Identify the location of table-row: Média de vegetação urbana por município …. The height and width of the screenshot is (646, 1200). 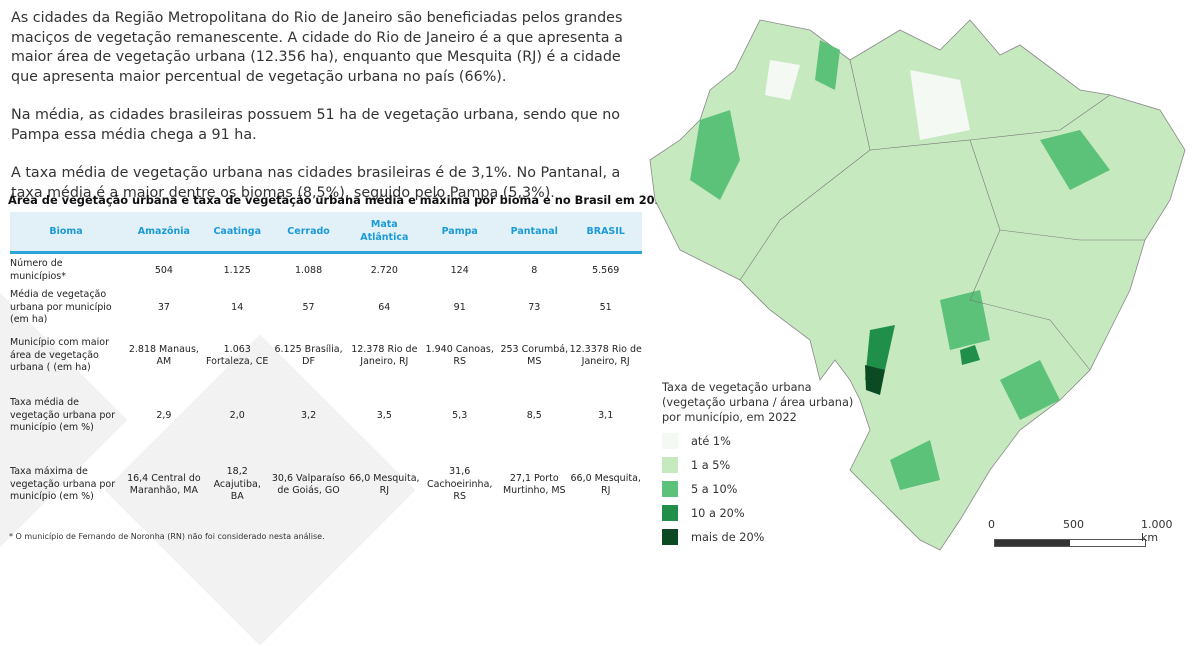
(326, 308).